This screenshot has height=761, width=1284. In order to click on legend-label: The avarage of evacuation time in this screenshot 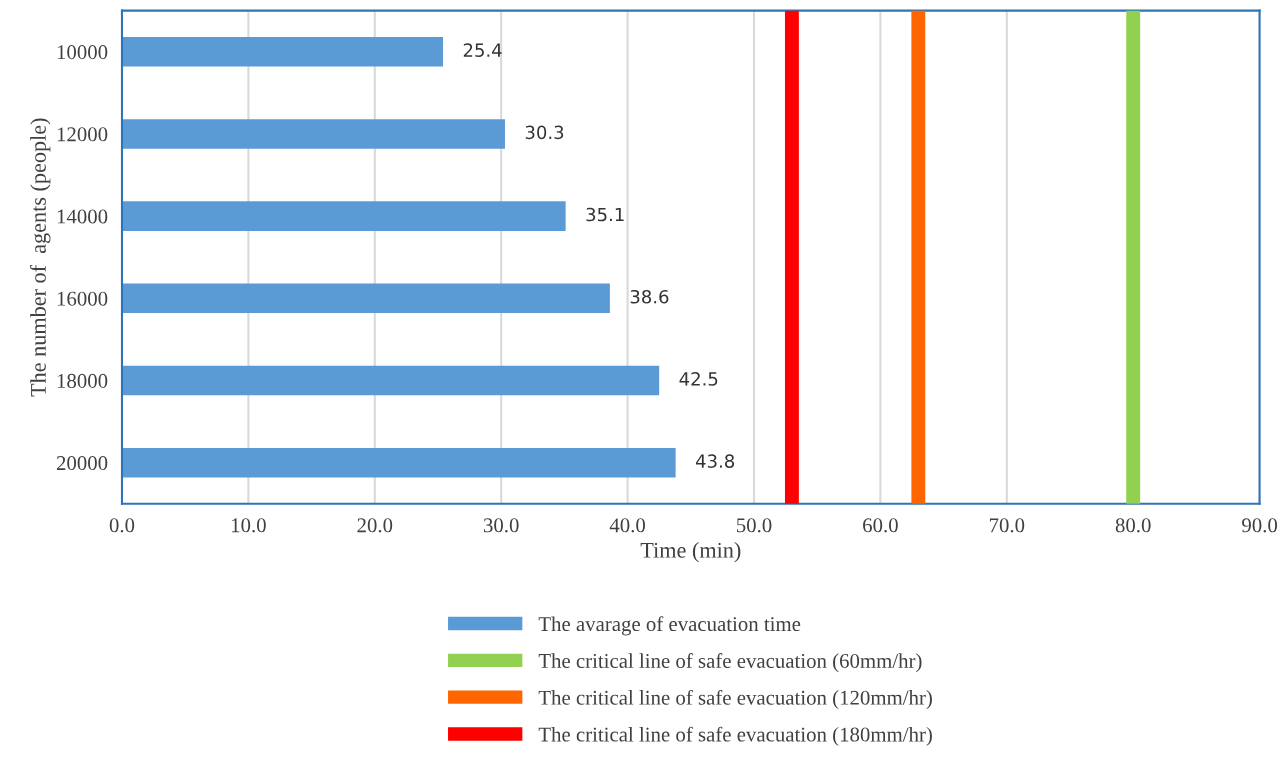, I will do `click(669, 626)`.